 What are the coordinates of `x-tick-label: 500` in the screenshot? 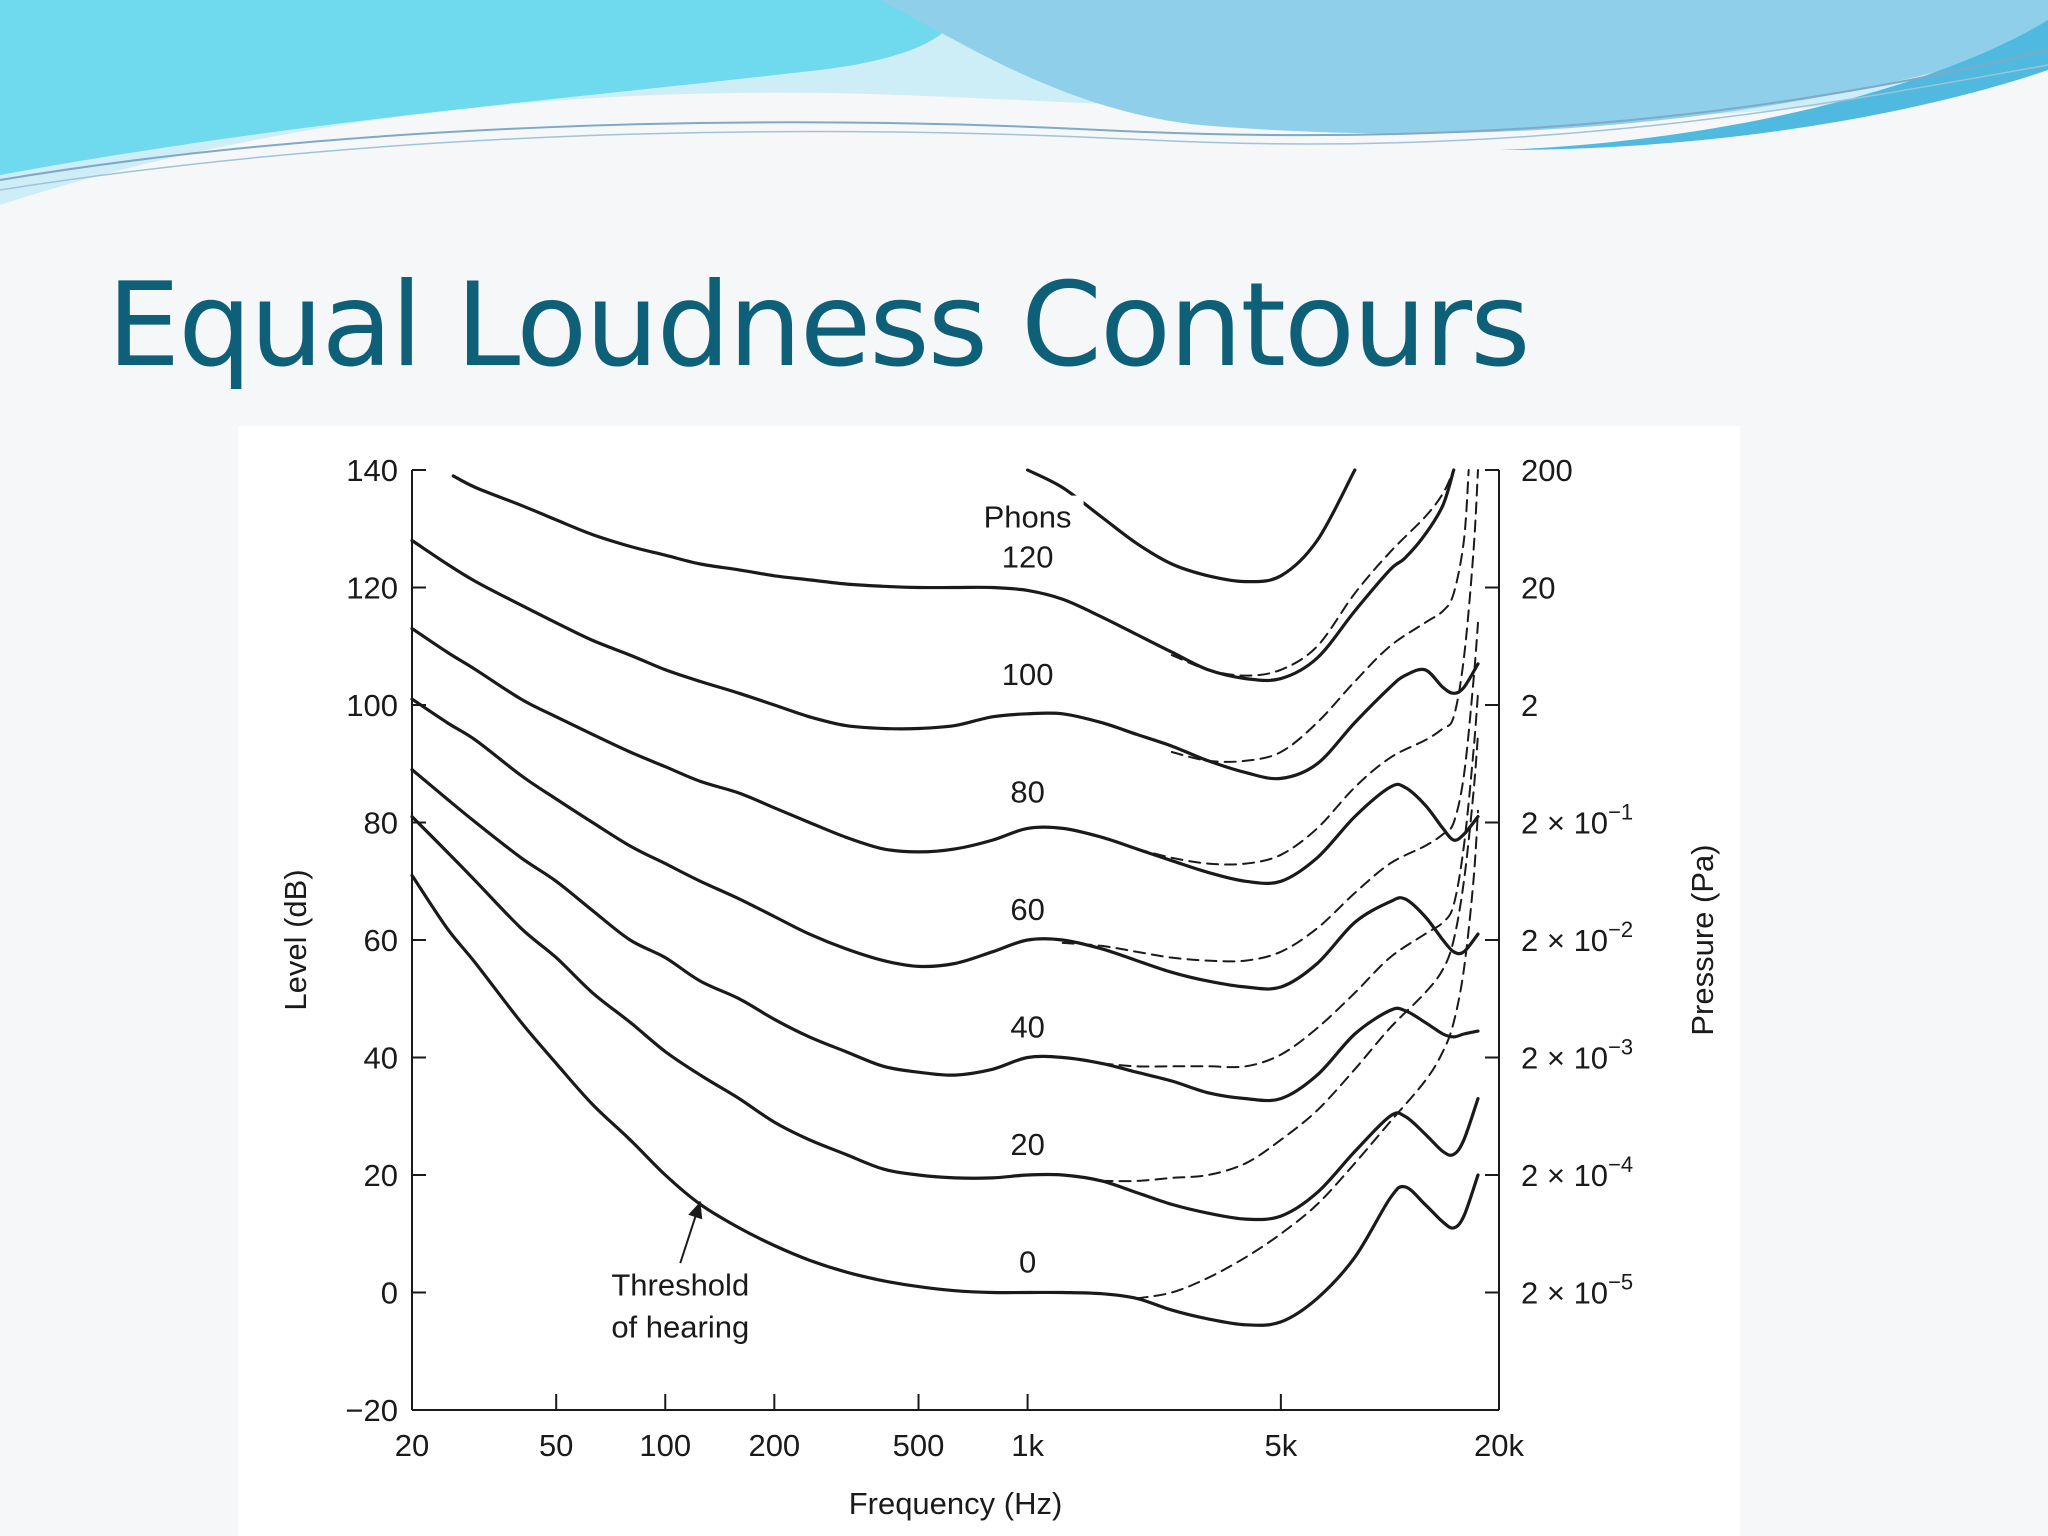 It's located at (919, 1445).